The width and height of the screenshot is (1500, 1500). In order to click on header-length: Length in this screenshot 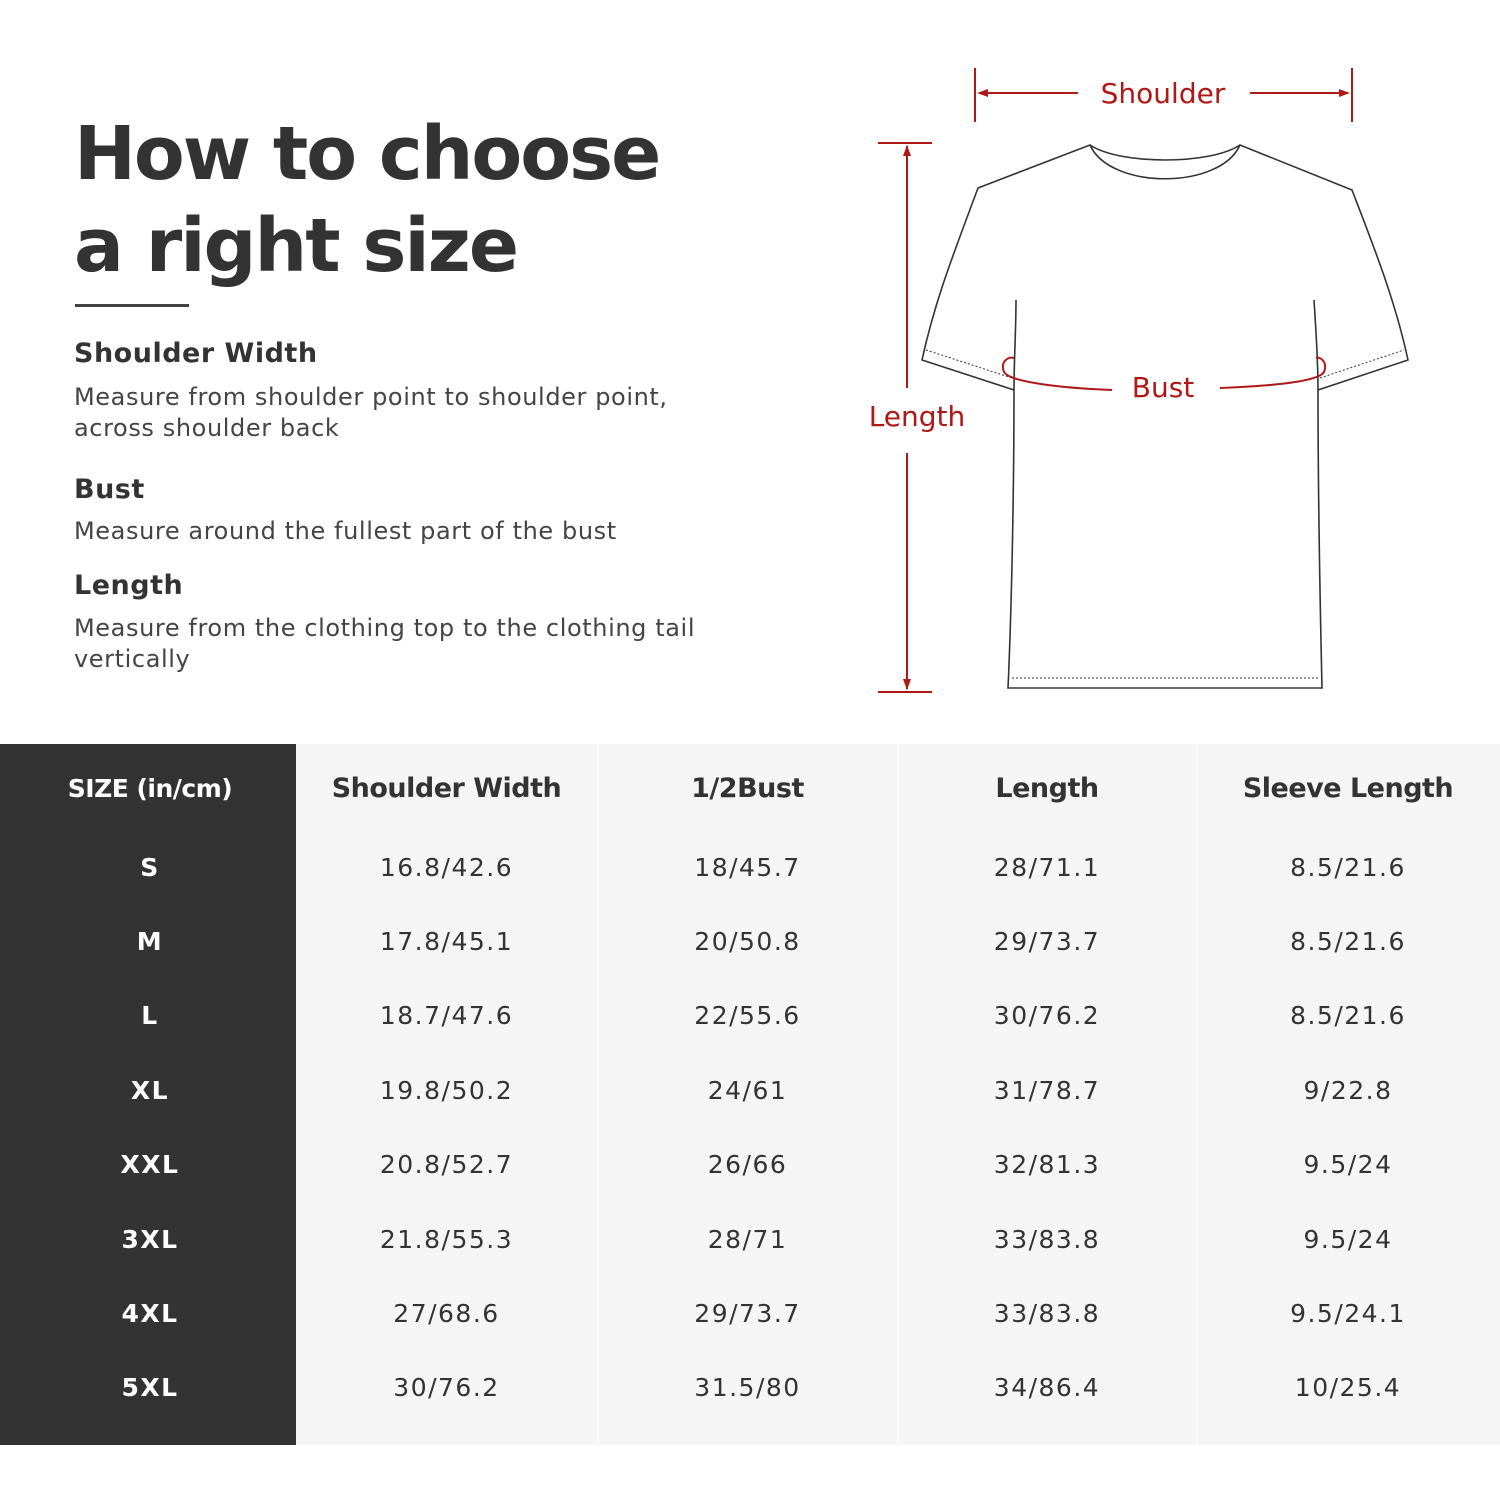, I will do `click(1047, 788)`.